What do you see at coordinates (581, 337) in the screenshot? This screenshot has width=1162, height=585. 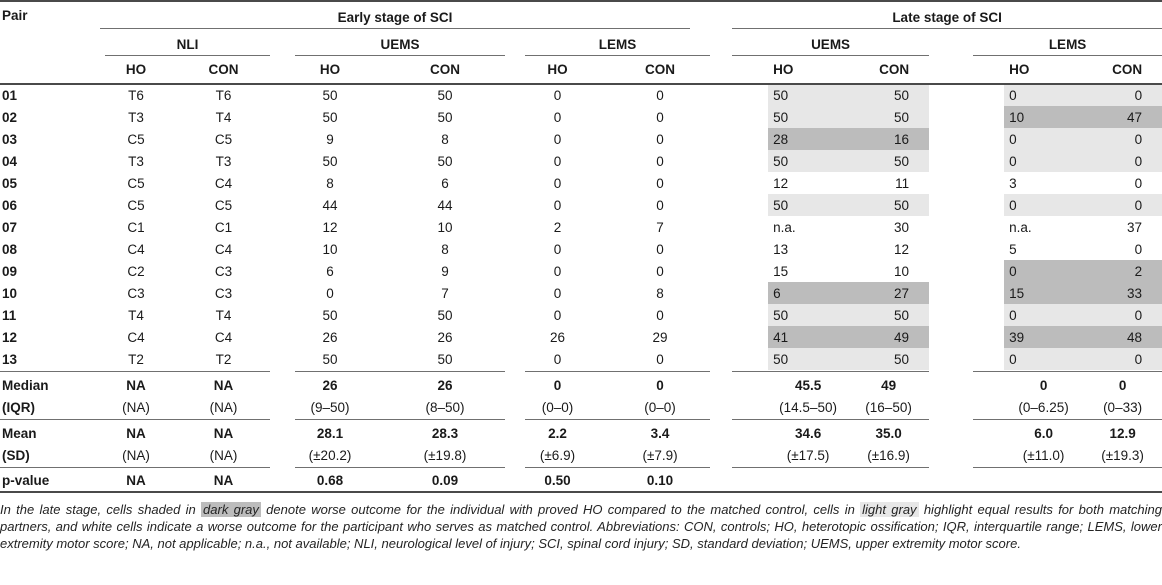 I see `table-row: 12 C4 C4 26 26 26 29 41 49 39 48` at bounding box center [581, 337].